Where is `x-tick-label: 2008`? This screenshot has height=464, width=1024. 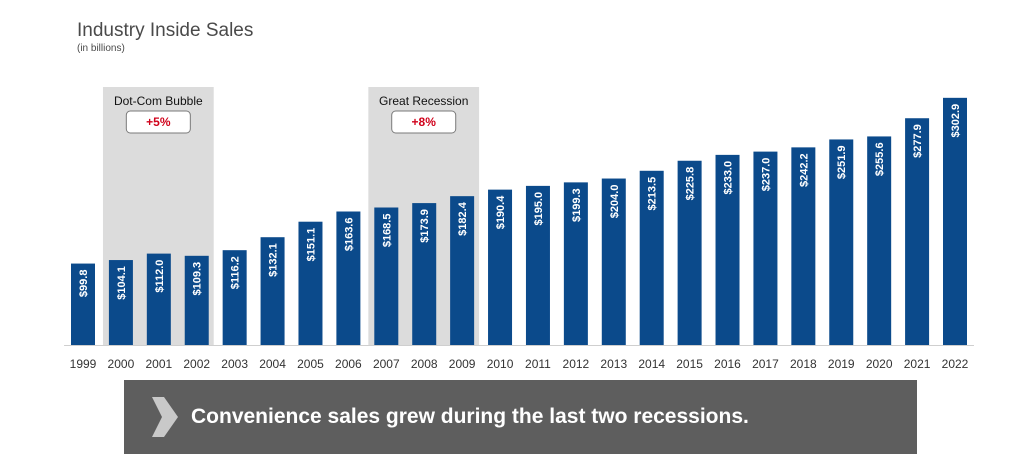
x-tick-label: 2008 is located at coordinates (424, 364).